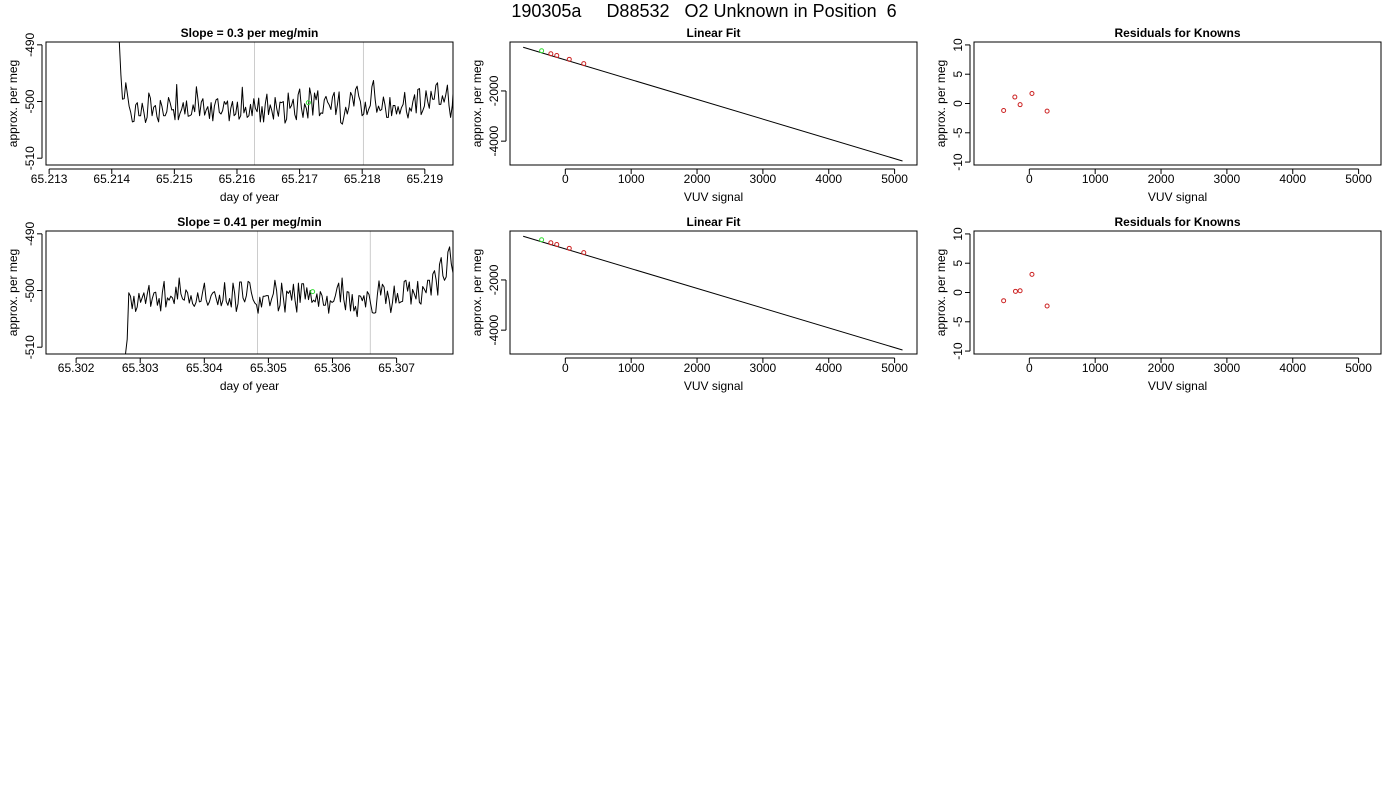  I want to click on panel-3-x-tick-label-4: 3000, so click(1227, 179).